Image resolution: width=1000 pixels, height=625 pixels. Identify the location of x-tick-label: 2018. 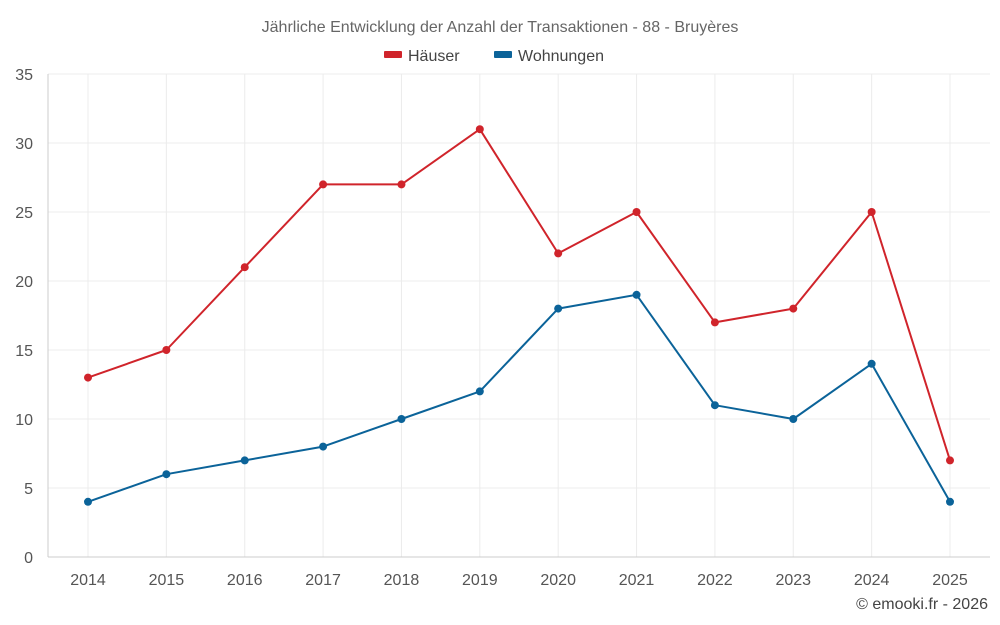
(402, 580).